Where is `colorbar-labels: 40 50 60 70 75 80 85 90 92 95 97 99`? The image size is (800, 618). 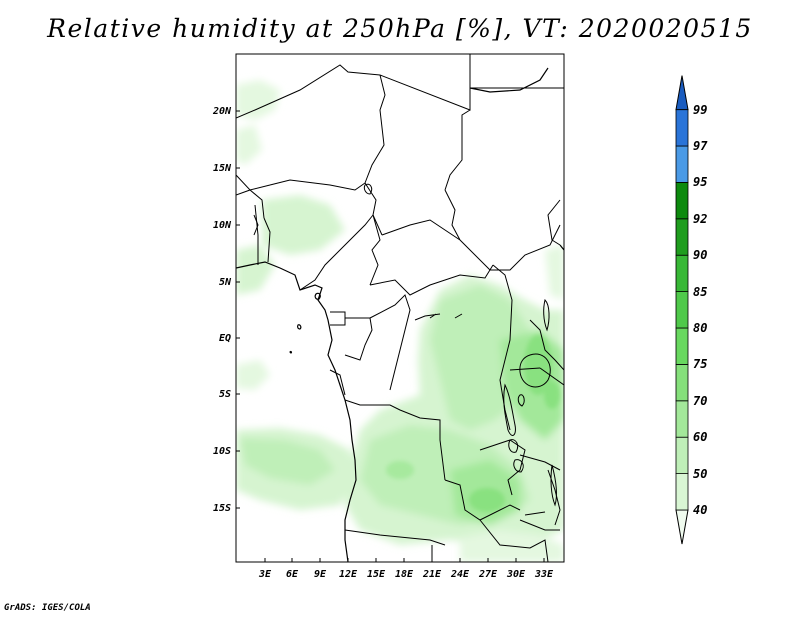 colorbar-labels: 40 50 60 70 75 80 85 90 92 95 97 99 is located at coordinates (700, 310).